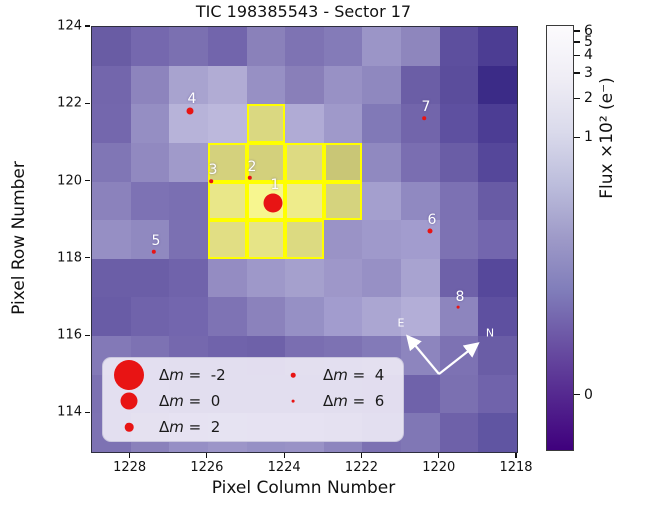 This screenshot has height=512, width=646. What do you see at coordinates (69, 181) in the screenshot?
I see `y-tick-label: 120` at bounding box center [69, 181].